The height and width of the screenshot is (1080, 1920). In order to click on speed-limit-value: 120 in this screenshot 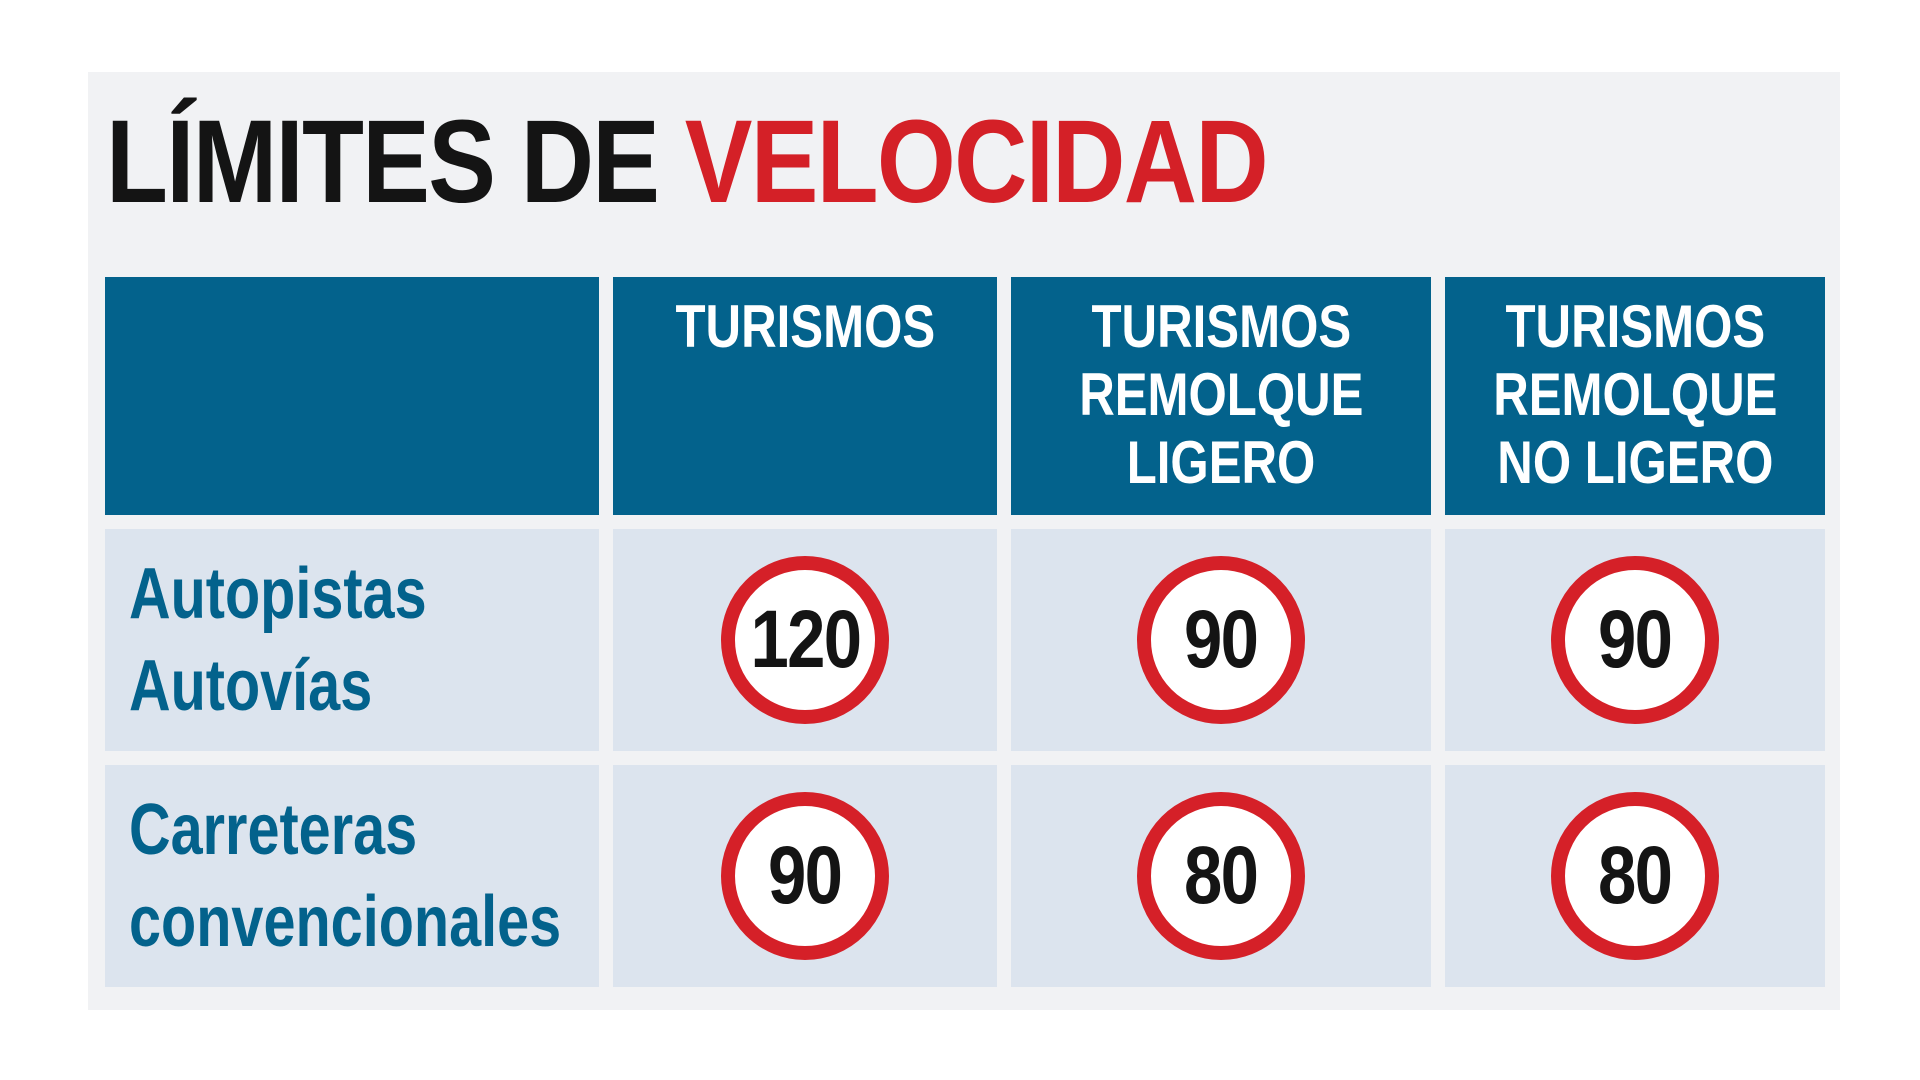, I will do `click(806, 639)`.